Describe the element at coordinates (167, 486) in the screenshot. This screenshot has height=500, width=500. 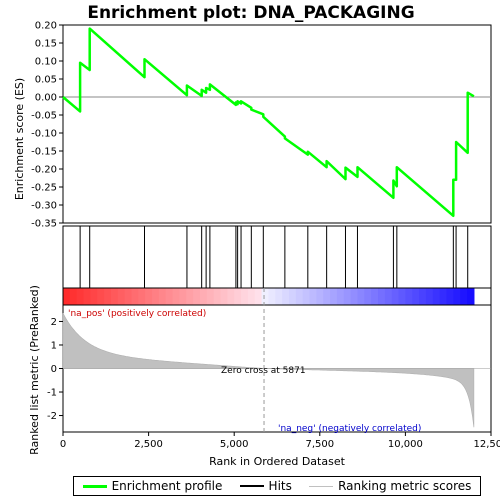
I see `legend-label-enrichment: Enrichment profile` at that location.